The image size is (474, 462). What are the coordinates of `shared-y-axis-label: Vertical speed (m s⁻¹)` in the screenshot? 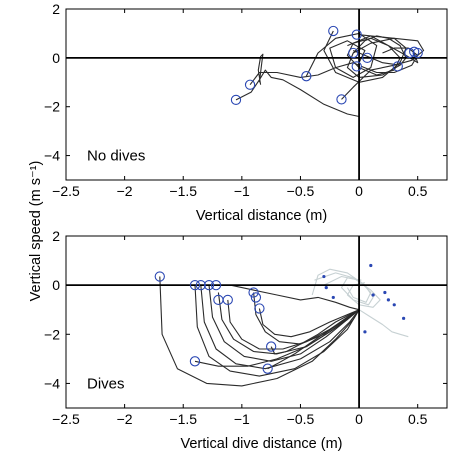 It's located at (36, 231).